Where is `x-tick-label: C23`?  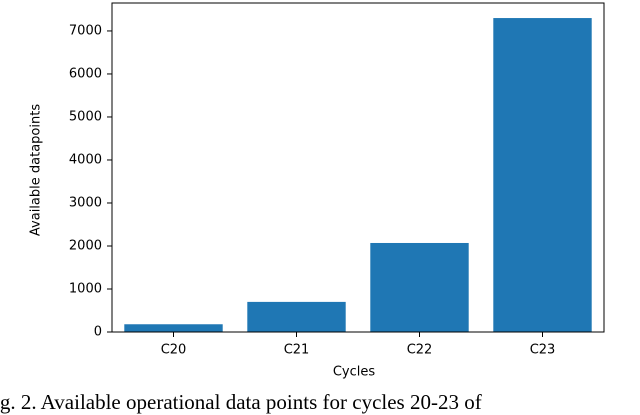
x-tick-label: C23 is located at coordinates (543, 350).